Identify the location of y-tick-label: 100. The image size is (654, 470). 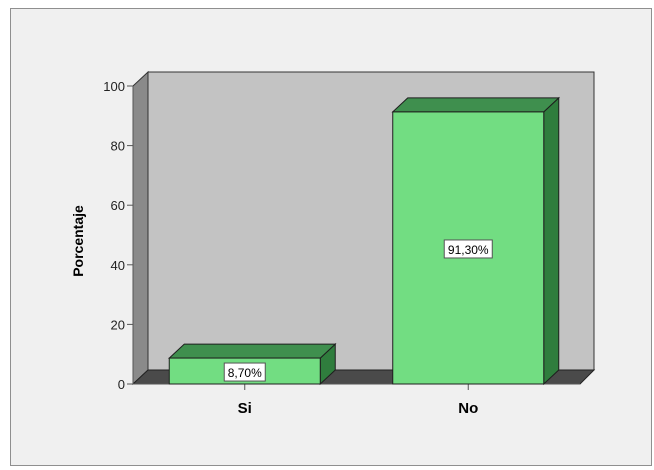
(114, 86).